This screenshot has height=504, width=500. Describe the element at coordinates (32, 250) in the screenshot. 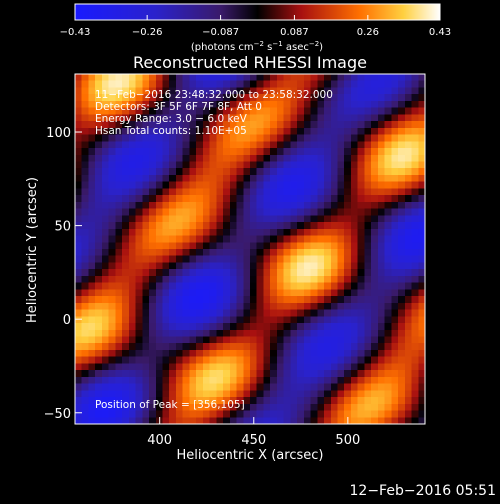

I see `y-axis-label: Heliocentric Y (arcsec)` at that location.